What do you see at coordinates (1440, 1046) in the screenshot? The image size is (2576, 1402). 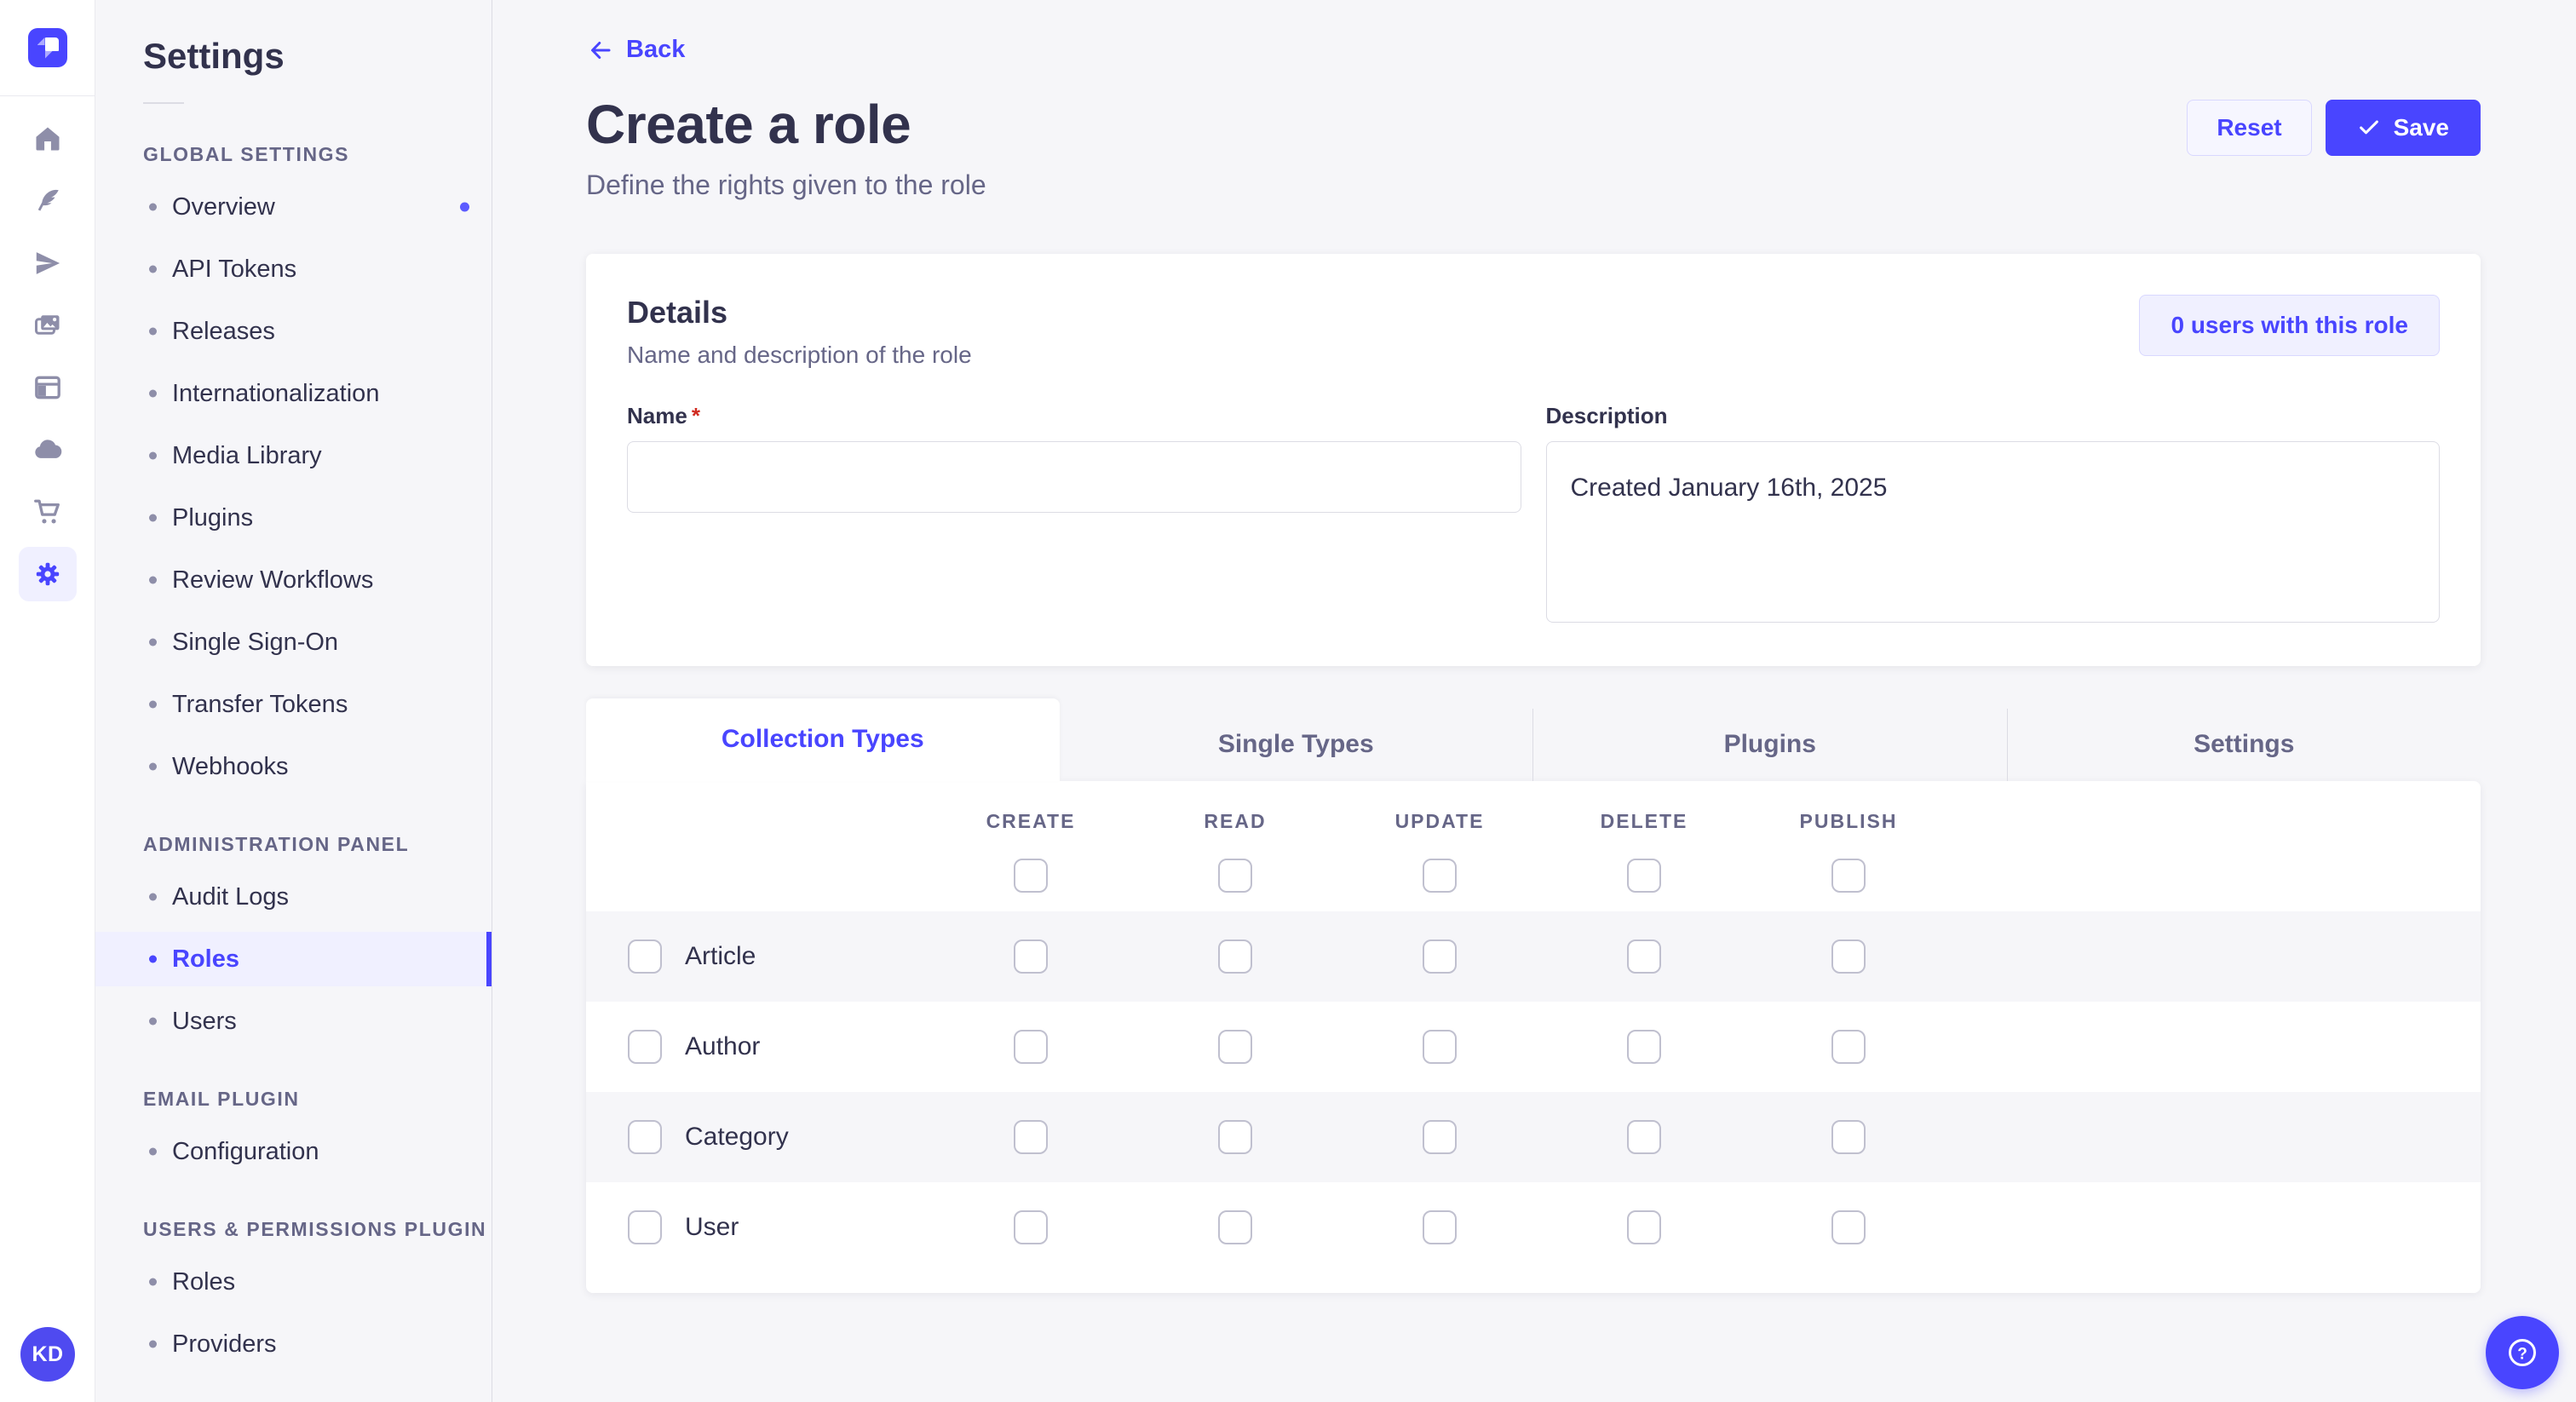 I see `author-update-checkbox` at bounding box center [1440, 1046].